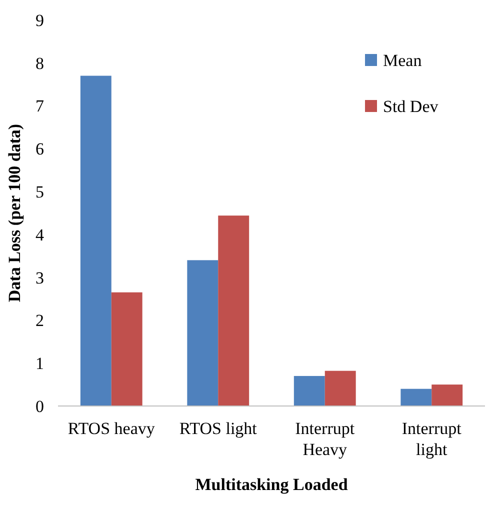  I want to click on legend-label: Mean, so click(402, 60).